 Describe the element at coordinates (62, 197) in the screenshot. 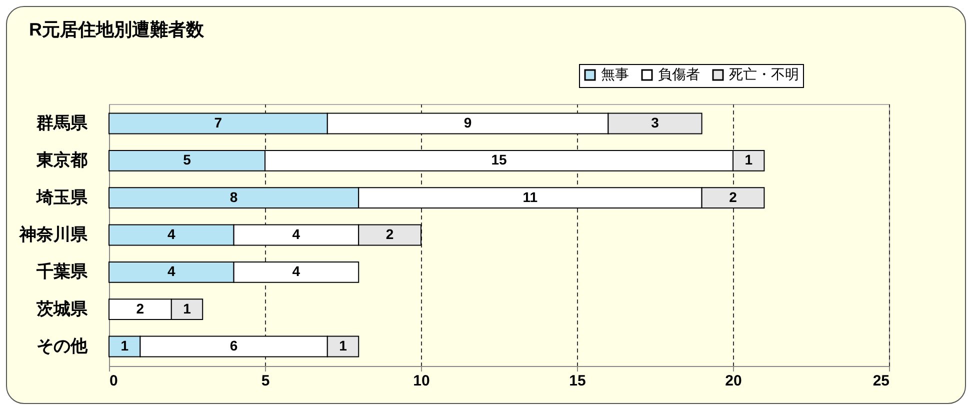

I see `y-tick-label: 埼玉県` at that location.